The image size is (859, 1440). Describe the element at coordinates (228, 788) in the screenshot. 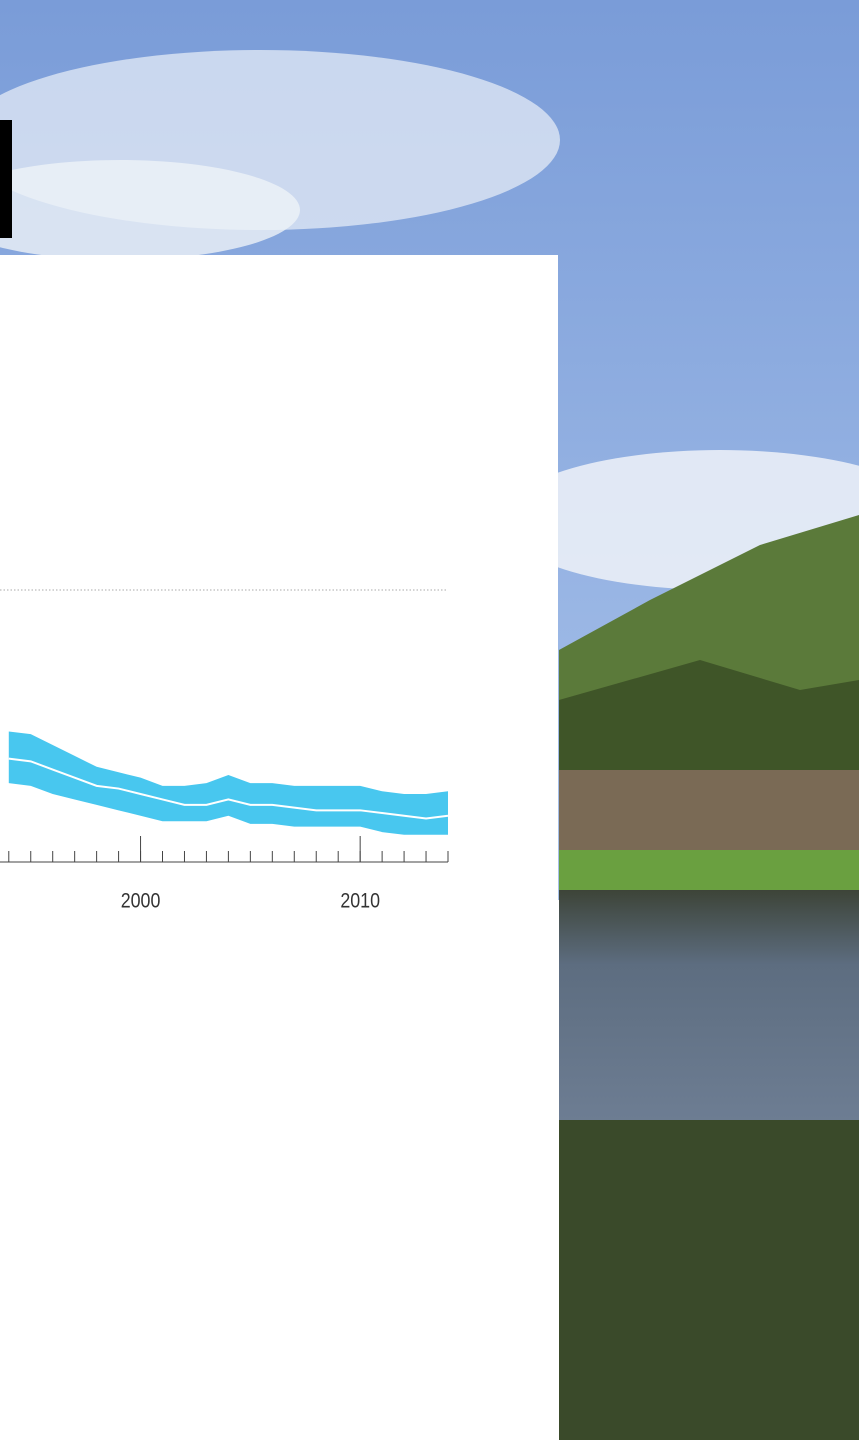

I see `series-line` at that location.